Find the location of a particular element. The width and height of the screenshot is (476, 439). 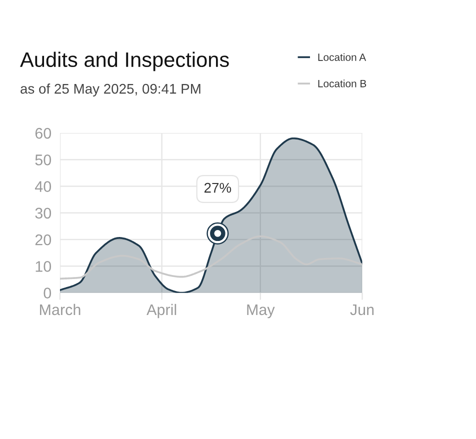

y-tick-label: 20 is located at coordinates (43, 240).